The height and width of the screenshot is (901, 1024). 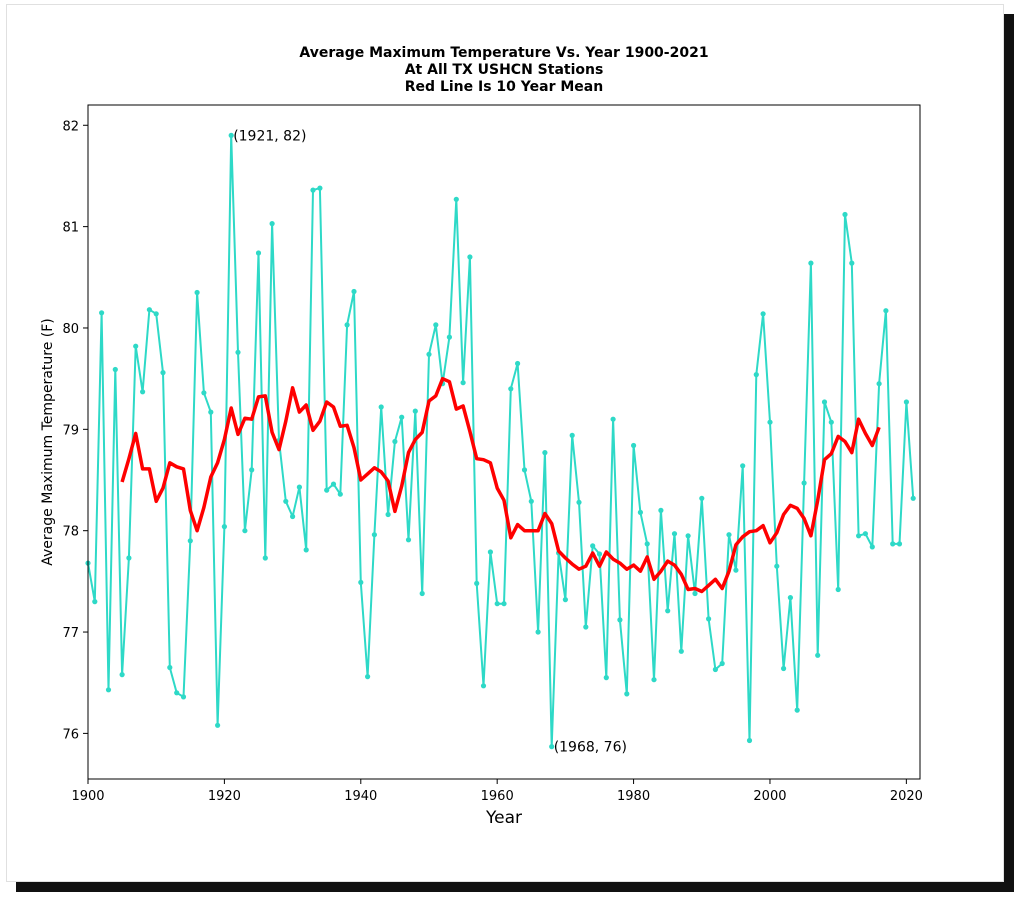 What do you see at coordinates (504, 70) in the screenshot?
I see `chart-title-line-2: At All TX USHCN Stations` at bounding box center [504, 70].